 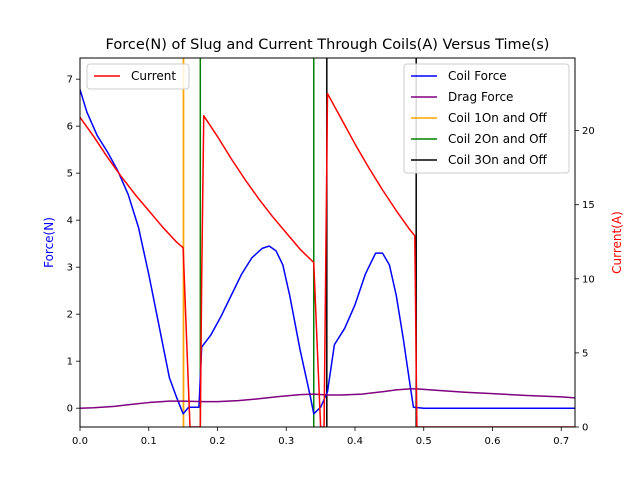 I want to click on y-right-tick-label: 20, so click(x=588, y=131).